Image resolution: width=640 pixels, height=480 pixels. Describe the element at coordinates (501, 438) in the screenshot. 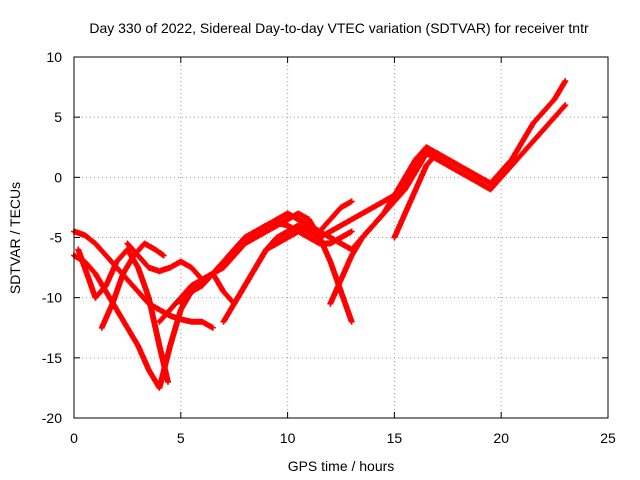

I see `x-tick-label: 20` at that location.